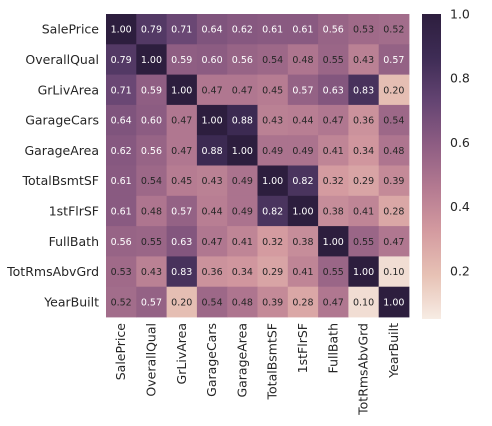  I want to click on heatmap-cell-FullBath-OverallQual, so click(151, 241).